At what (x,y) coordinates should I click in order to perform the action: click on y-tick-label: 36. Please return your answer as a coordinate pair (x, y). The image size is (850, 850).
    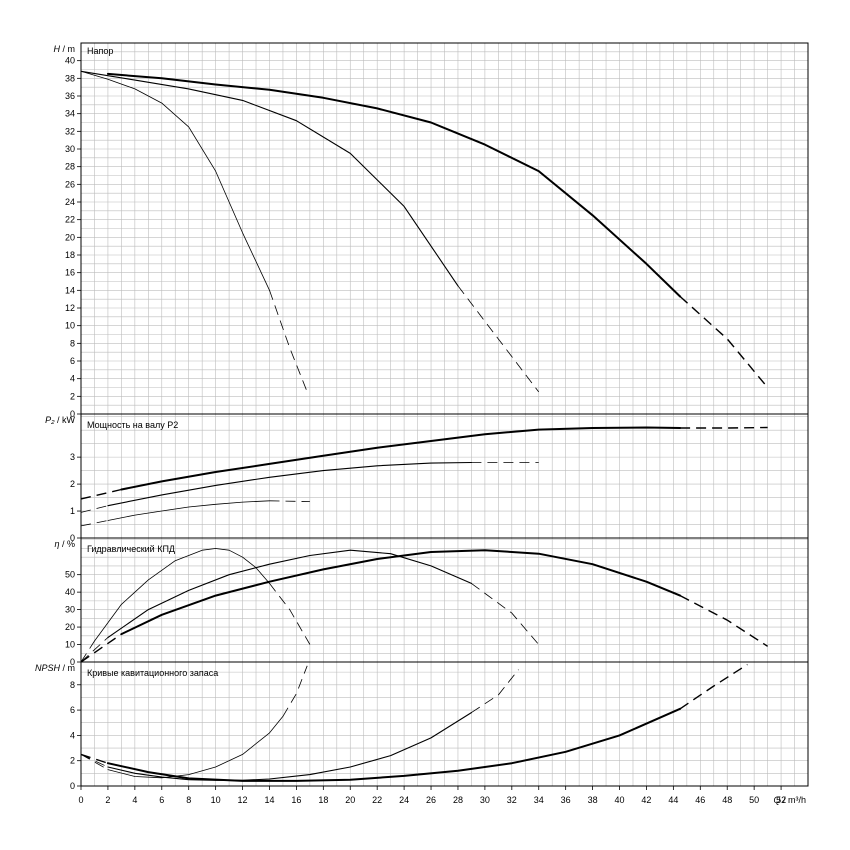
    Looking at the image, I should click on (70, 96).